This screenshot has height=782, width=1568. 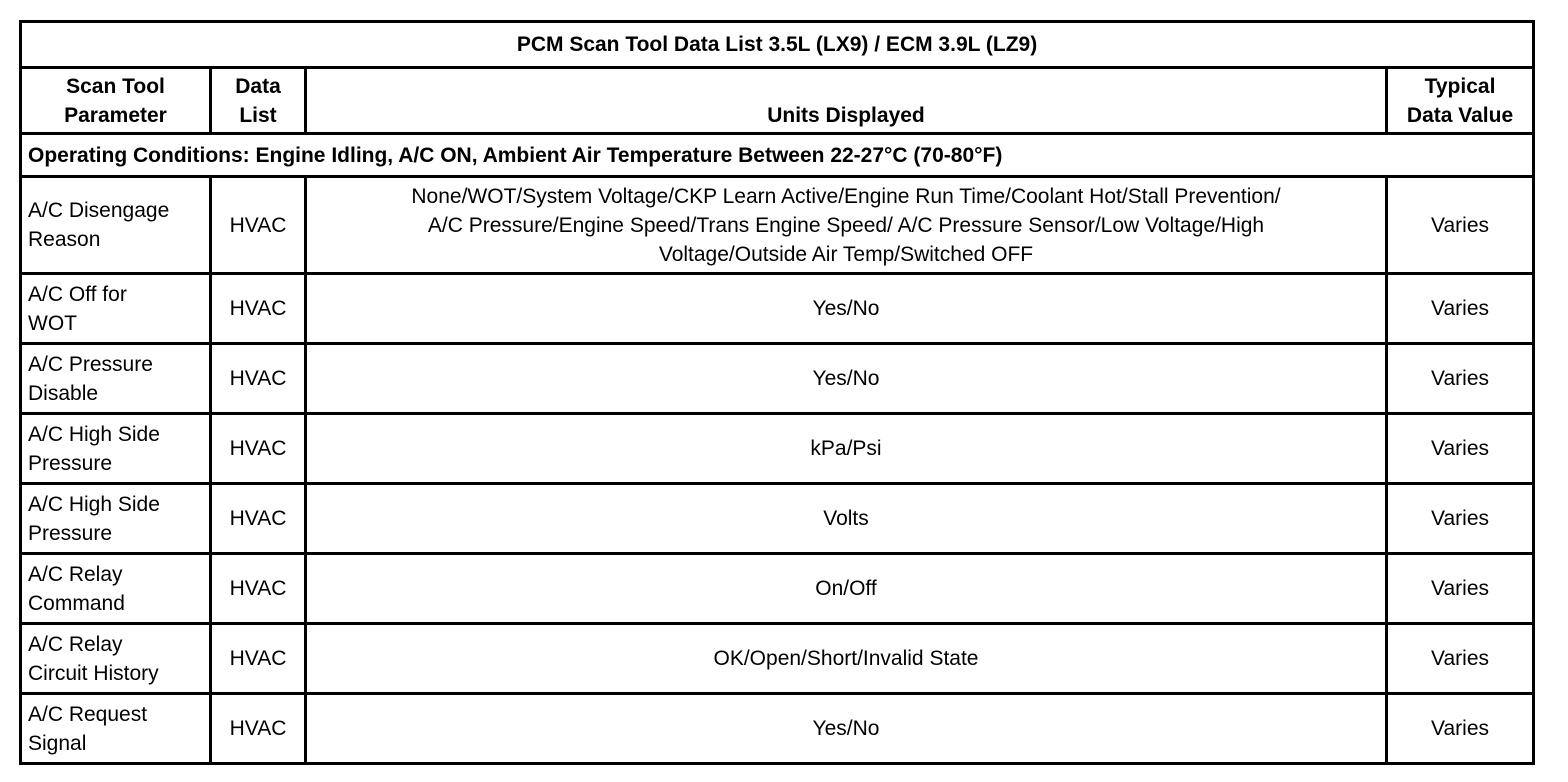 I want to click on table-row: A/C High Side Pressure HVAC Volts Varies, so click(x=777, y=518).